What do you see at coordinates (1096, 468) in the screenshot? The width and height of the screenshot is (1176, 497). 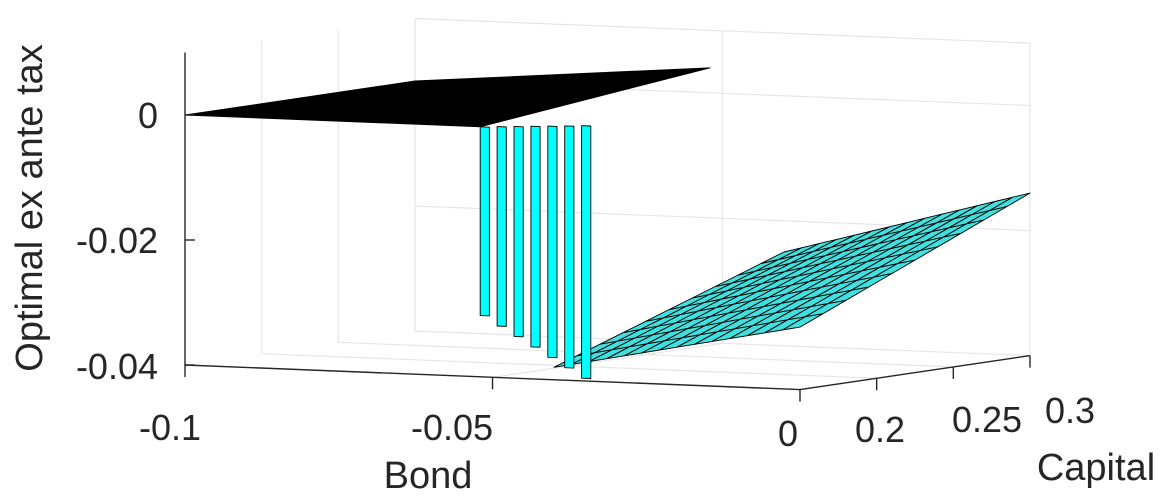 I see `y-axis-label: Capital` at bounding box center [1096, 468].